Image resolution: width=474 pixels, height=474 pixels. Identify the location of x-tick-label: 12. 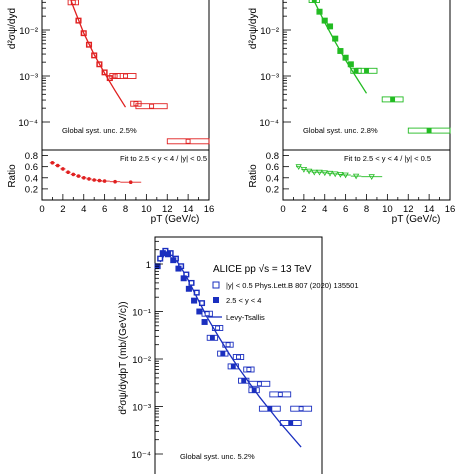
(408, 209).